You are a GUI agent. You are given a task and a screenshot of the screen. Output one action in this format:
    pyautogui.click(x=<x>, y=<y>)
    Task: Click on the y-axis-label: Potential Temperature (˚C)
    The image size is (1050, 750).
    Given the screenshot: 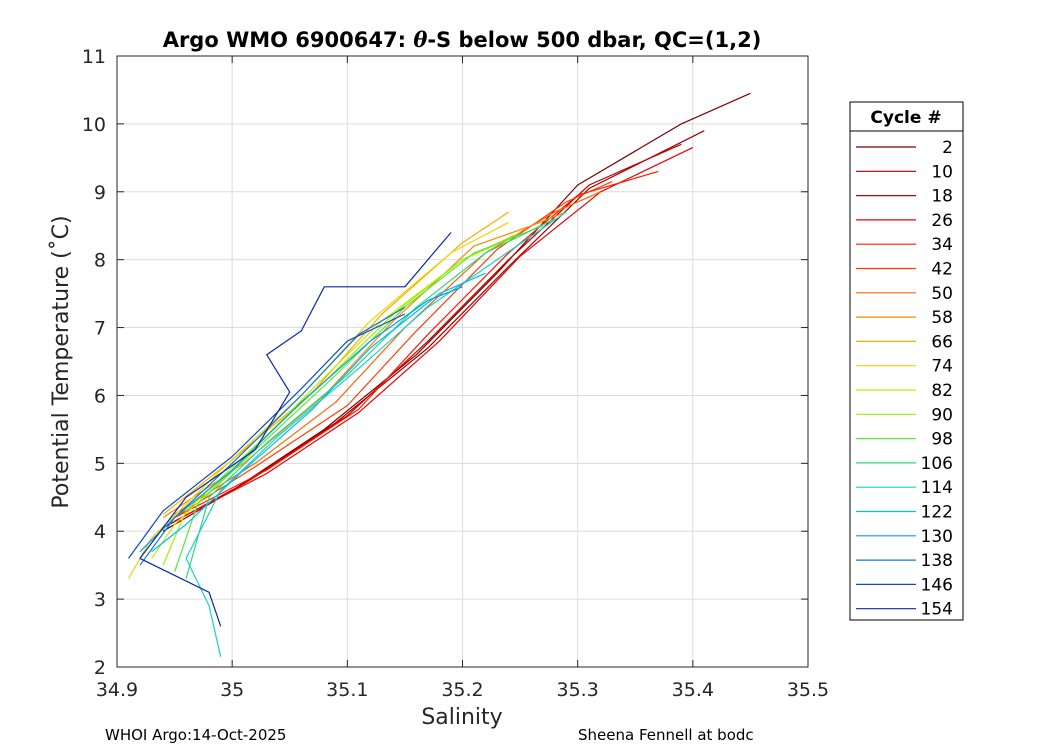 What is the action you would take?
    pyautogui.click(x=61, y=361)
    